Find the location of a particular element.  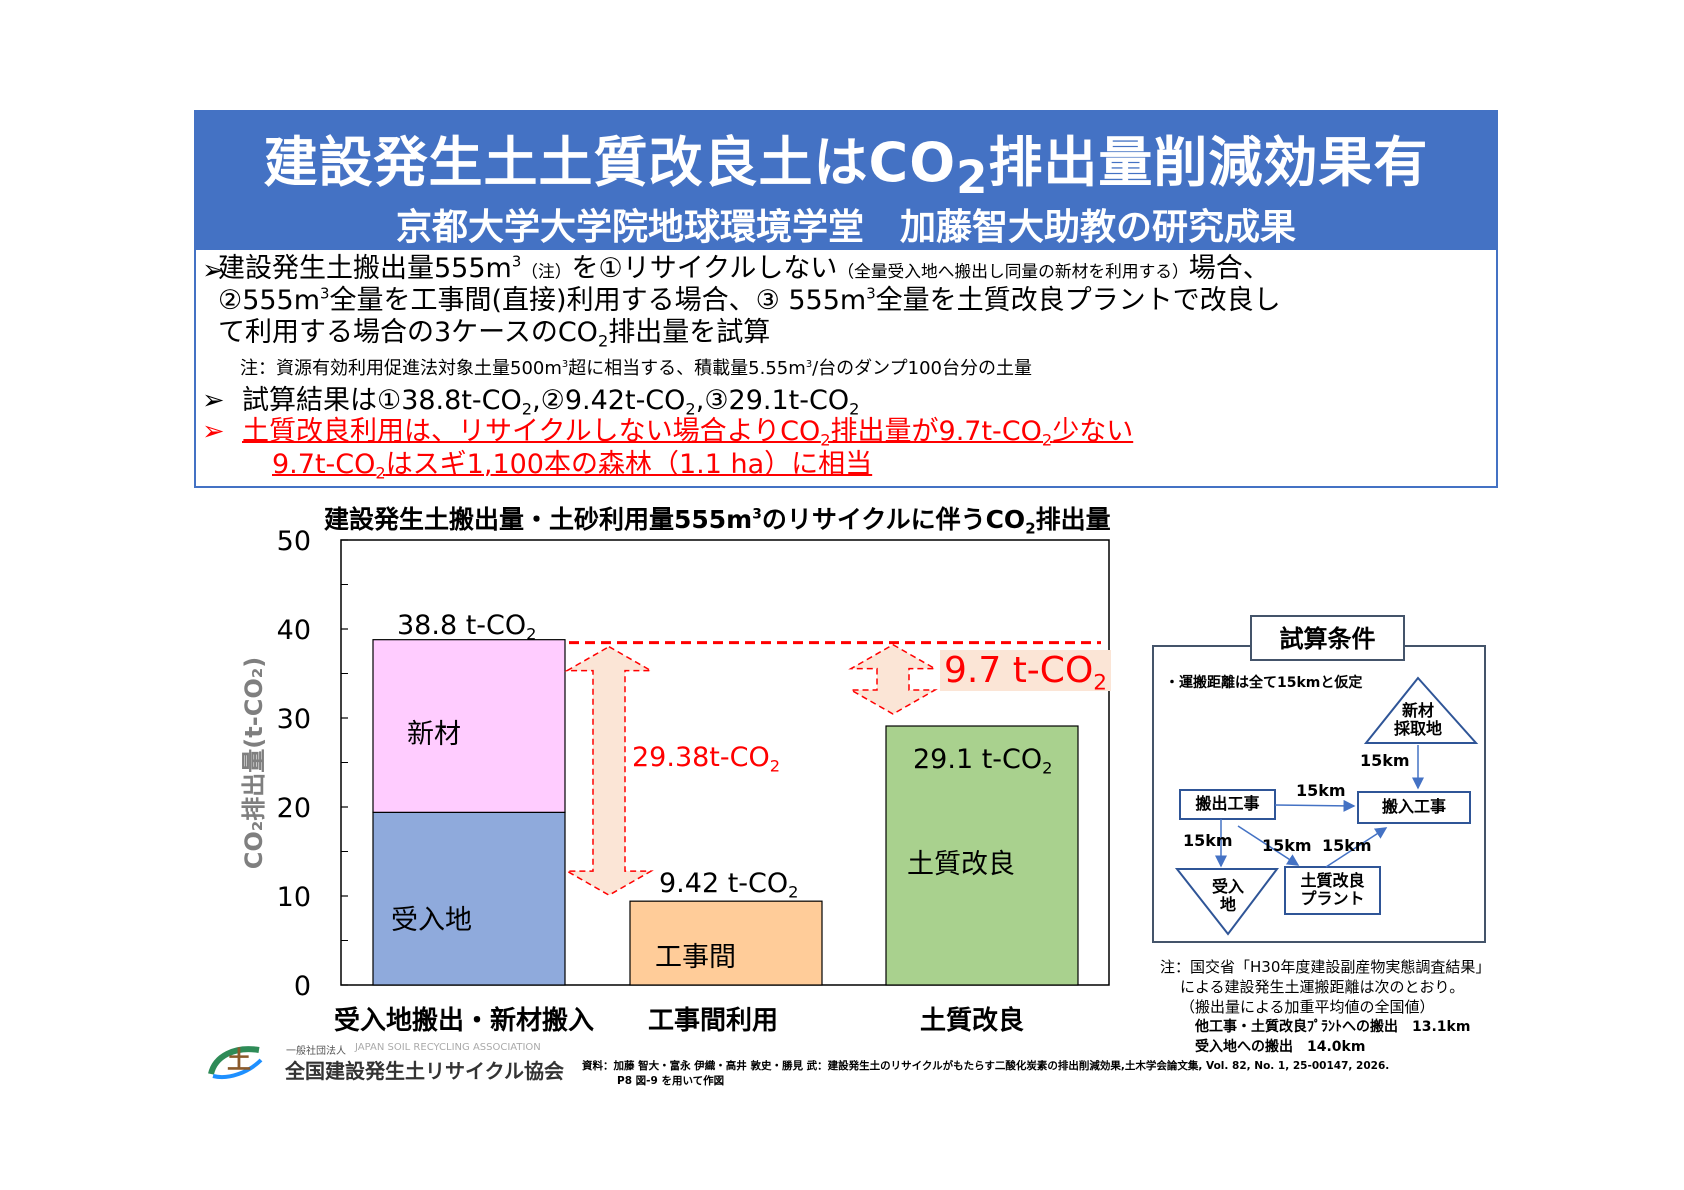

y-tick-label: 10 is located at coordinates (294, 897).